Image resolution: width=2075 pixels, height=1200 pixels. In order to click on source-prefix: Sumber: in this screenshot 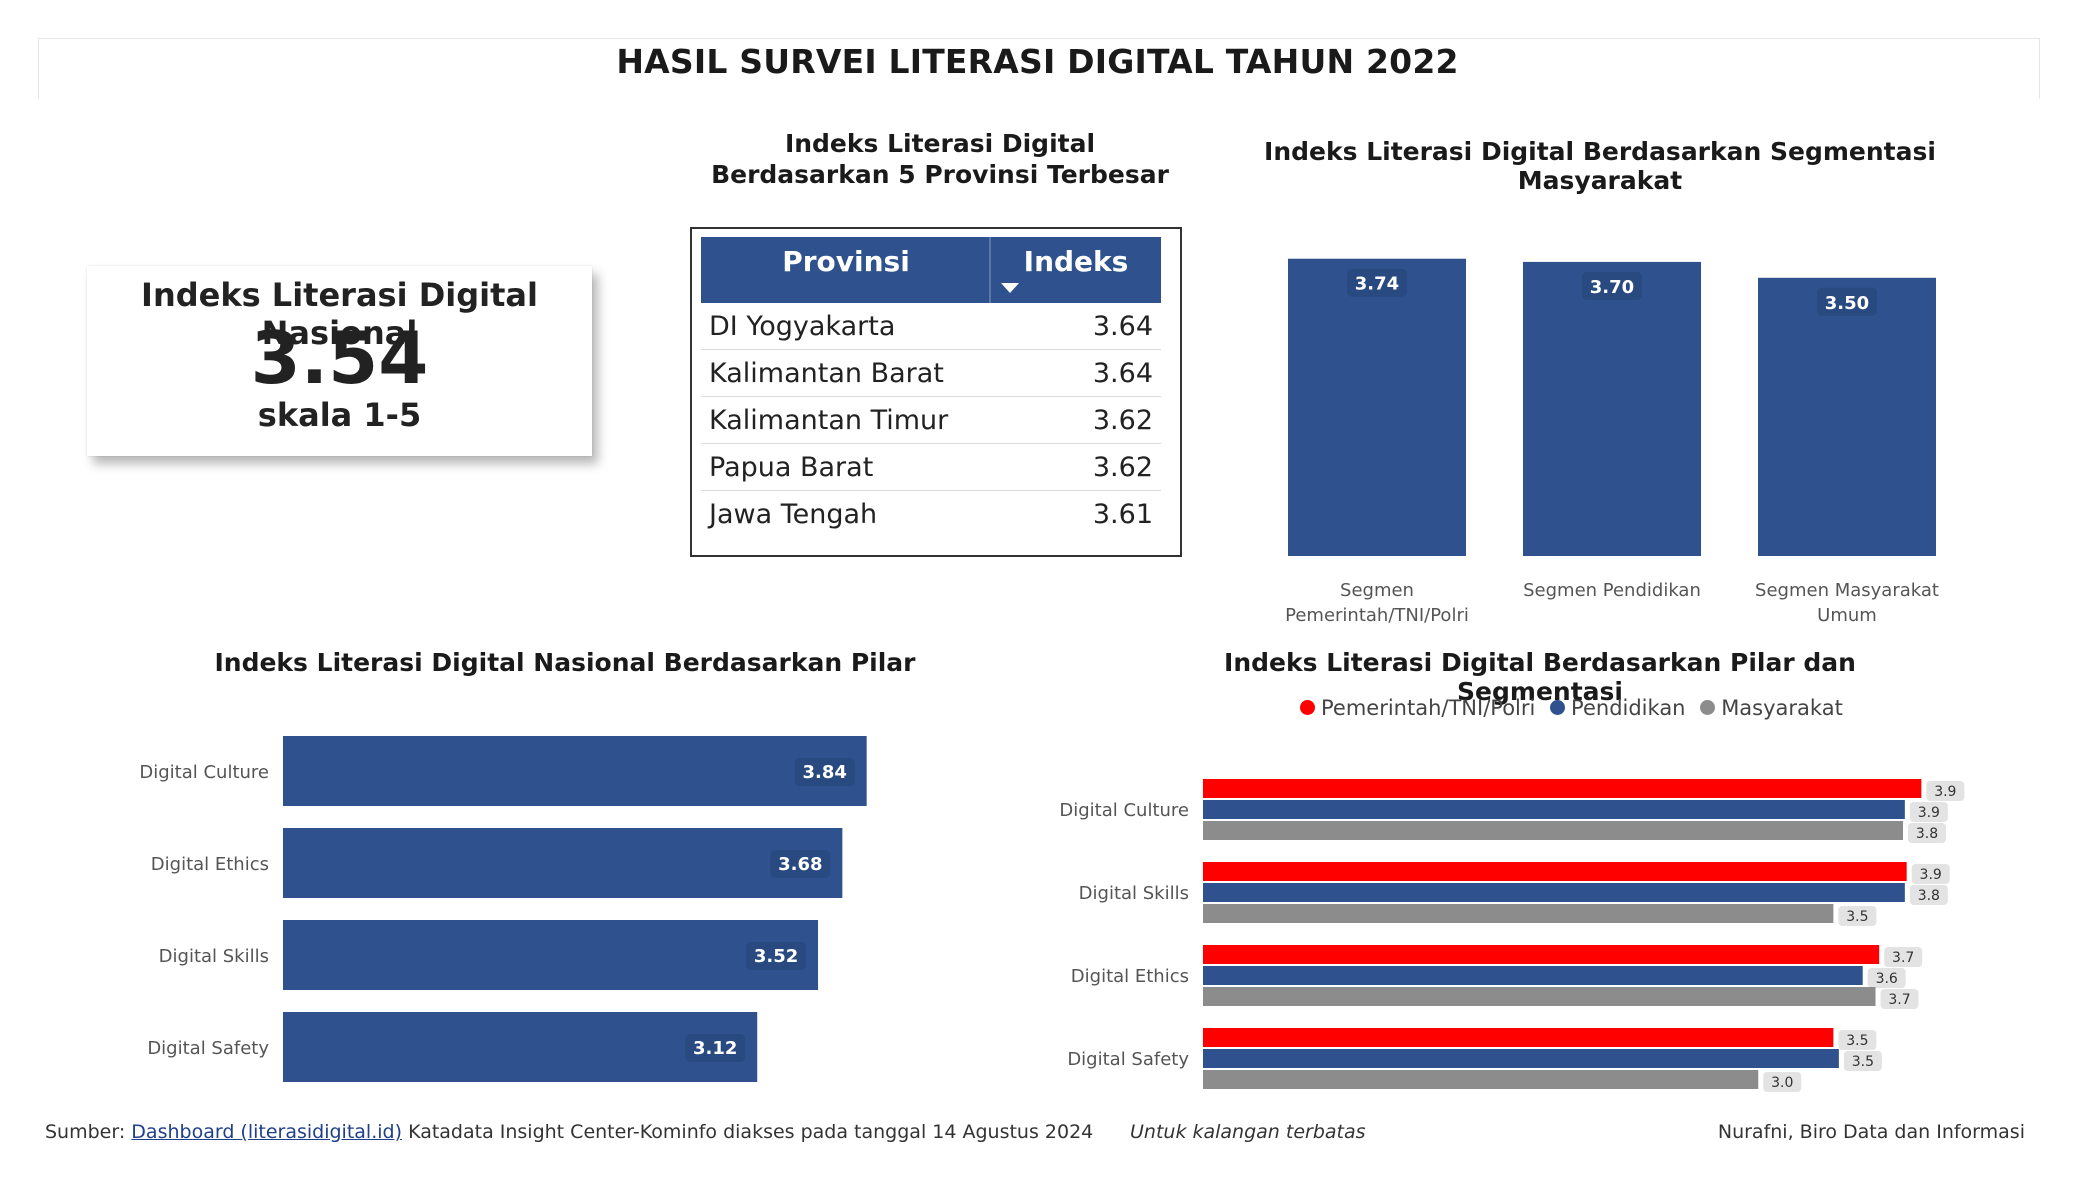, I will do `click(85, 1132)`.